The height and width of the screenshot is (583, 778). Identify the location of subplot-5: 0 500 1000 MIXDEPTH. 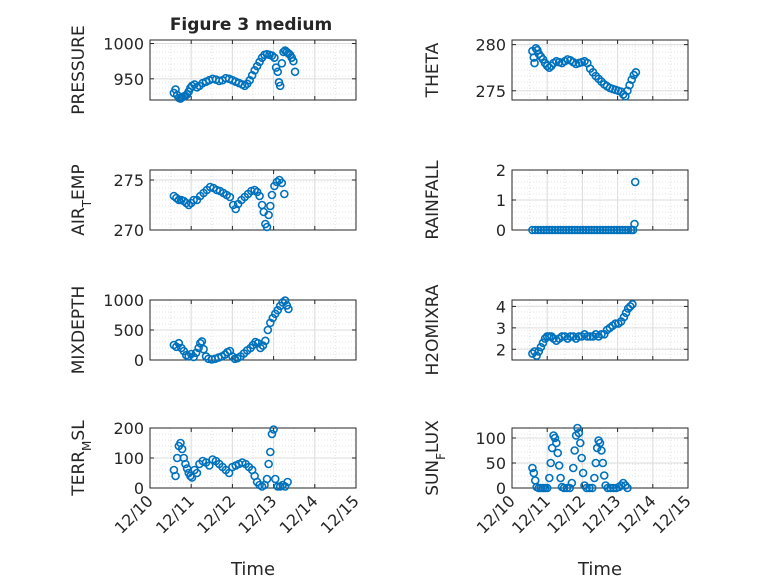
(213, 330).